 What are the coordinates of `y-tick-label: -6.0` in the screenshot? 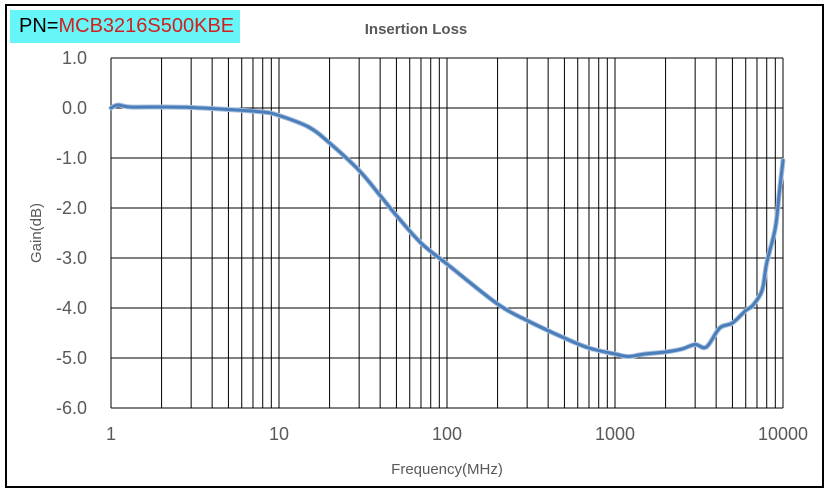 It's located at (71, 408).